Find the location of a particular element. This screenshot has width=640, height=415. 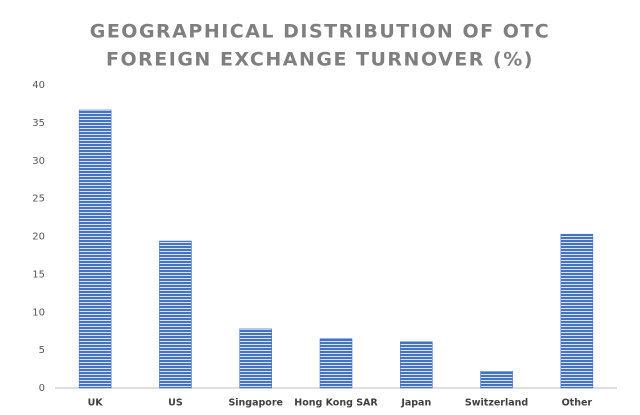

x-tick-label: Switzerland is located at coordinates (496, 403).